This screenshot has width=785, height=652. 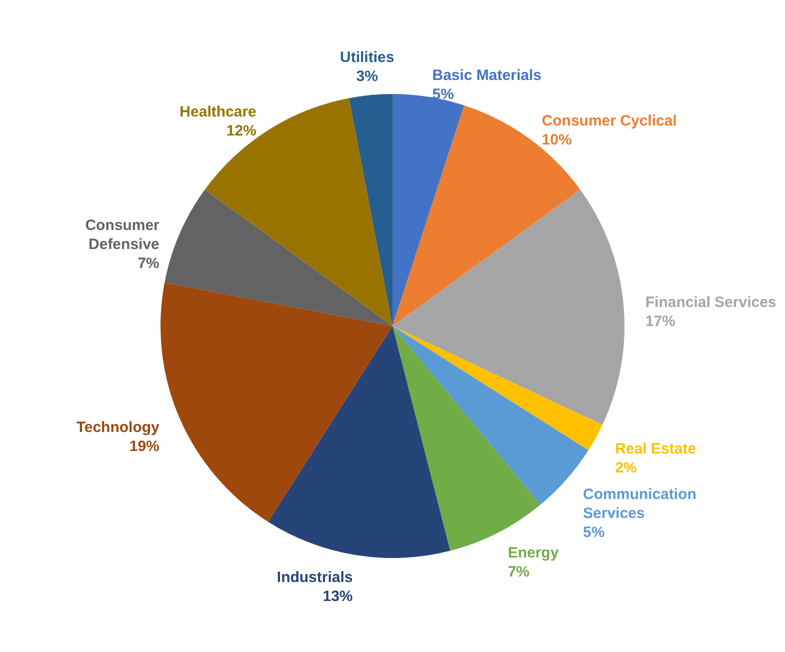 I want to click on data-label: 2%, so click(x=626, y=467).